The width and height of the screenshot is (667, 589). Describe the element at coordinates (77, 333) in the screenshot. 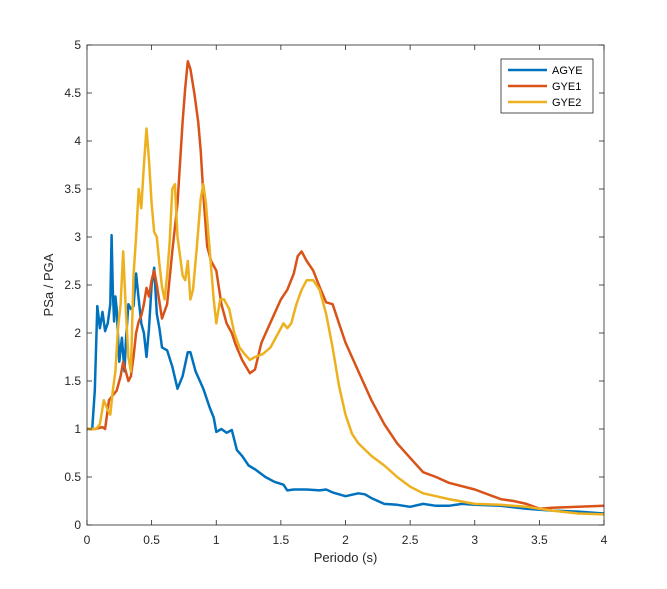

I see `y-tick-label: 2` at that location.